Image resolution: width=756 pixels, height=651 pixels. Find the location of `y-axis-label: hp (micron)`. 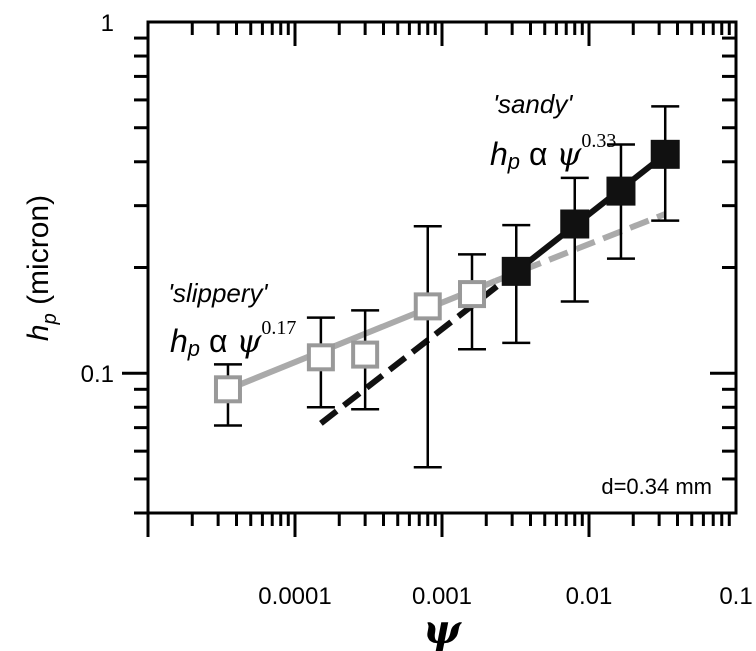

y-axis-label: hp (micron) is located at coordinates (41, 268).